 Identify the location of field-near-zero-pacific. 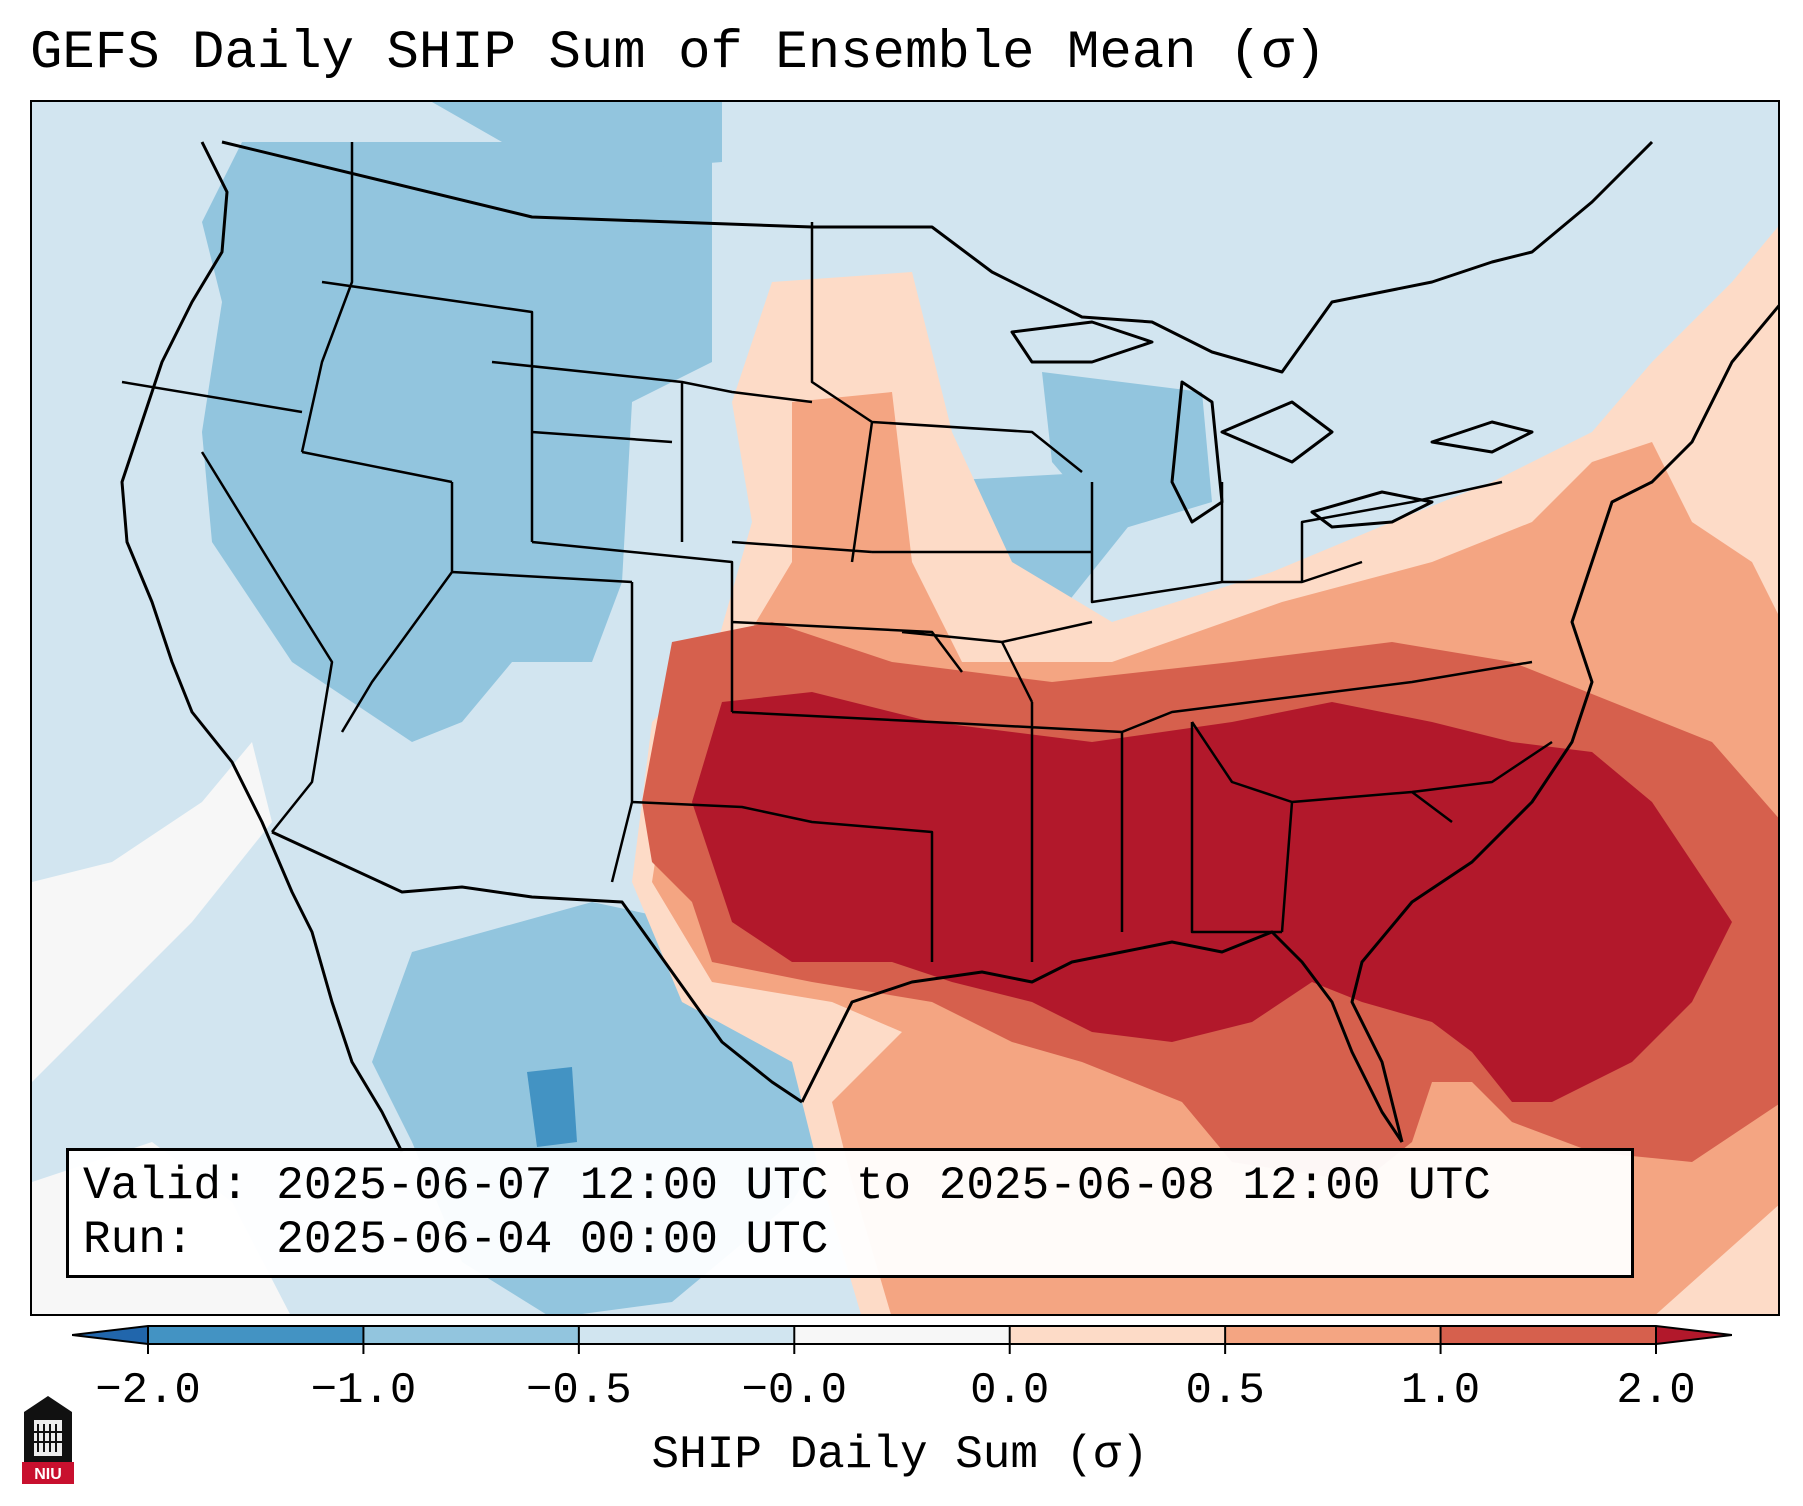
(152, 912).